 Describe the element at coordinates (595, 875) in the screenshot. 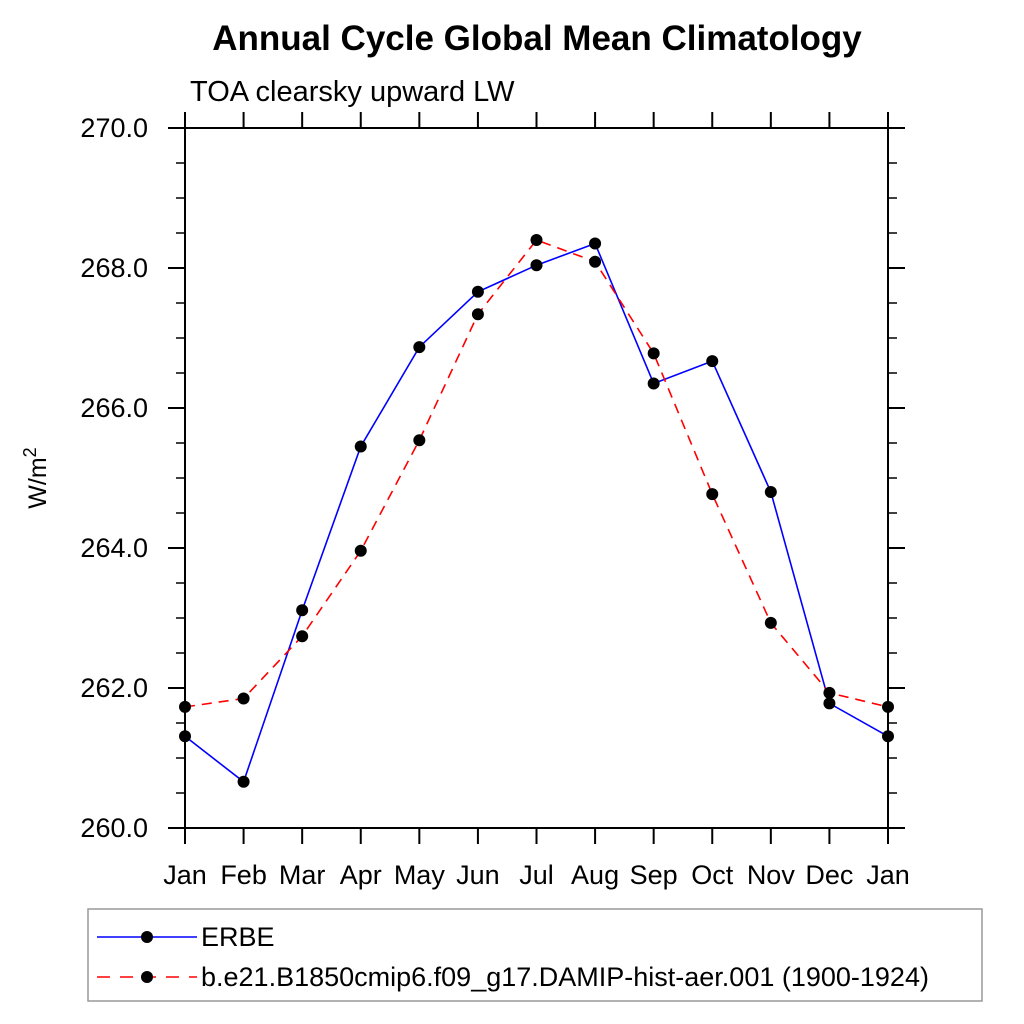

I see `x-tick-label: Aug` at that location.